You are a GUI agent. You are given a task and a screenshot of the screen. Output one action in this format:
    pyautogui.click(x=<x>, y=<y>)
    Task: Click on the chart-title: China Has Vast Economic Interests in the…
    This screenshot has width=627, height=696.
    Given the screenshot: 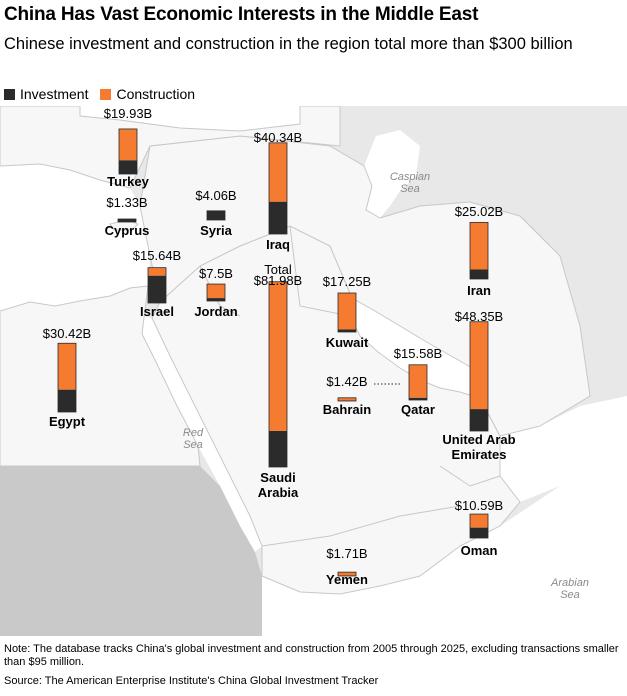 What is the action you would take?
    pyautogui.click(x=241, y=14)
    